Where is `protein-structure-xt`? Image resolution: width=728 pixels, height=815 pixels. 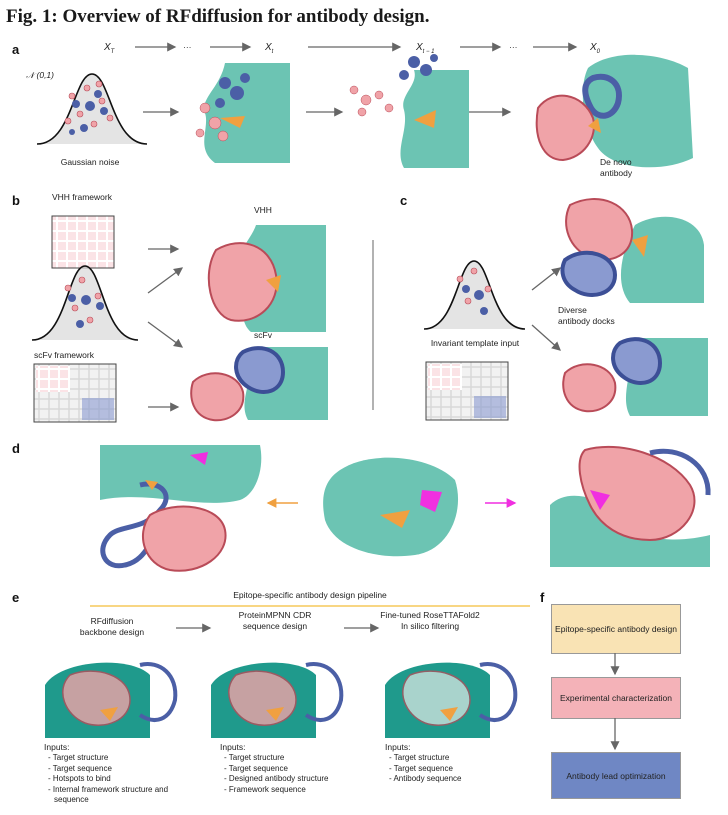
protein-structure-xt is located at coordinates (242, 113).